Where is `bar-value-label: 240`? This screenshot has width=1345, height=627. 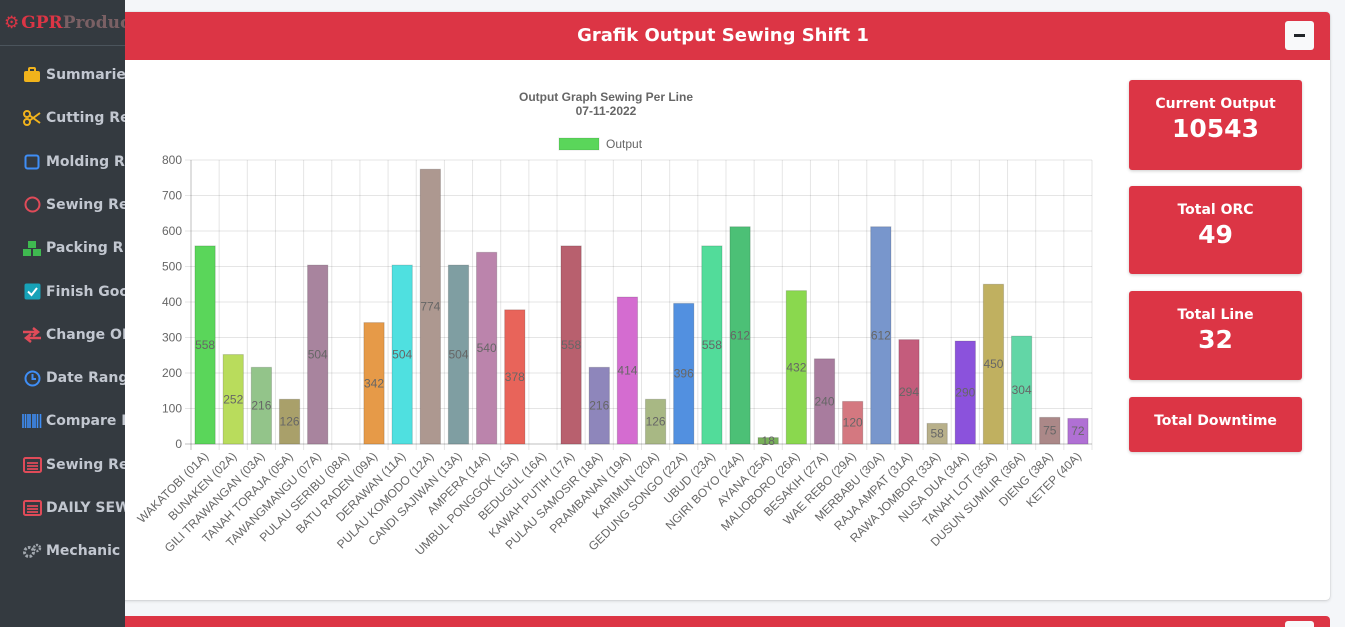 bar-value-label: 240 is located at coordinates (825, 401).